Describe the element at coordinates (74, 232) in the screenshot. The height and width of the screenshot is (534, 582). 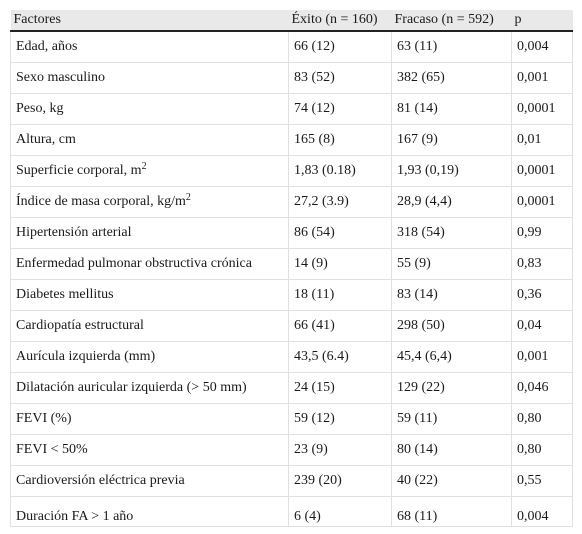
I see `factor-label: Hipertensión arterial` at that location.